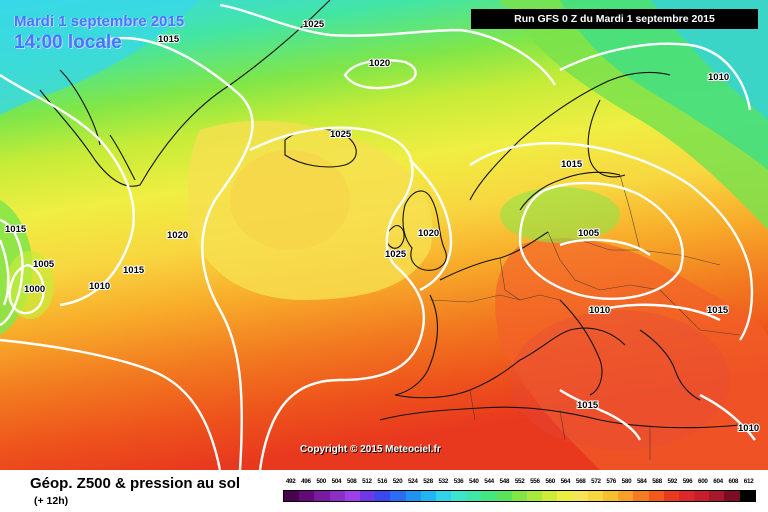 The image size is (768, 512). What do you see at coordinates (748, 481) in the screenshot?
I see `scale-label: 612` at bounding box center [748, 481].